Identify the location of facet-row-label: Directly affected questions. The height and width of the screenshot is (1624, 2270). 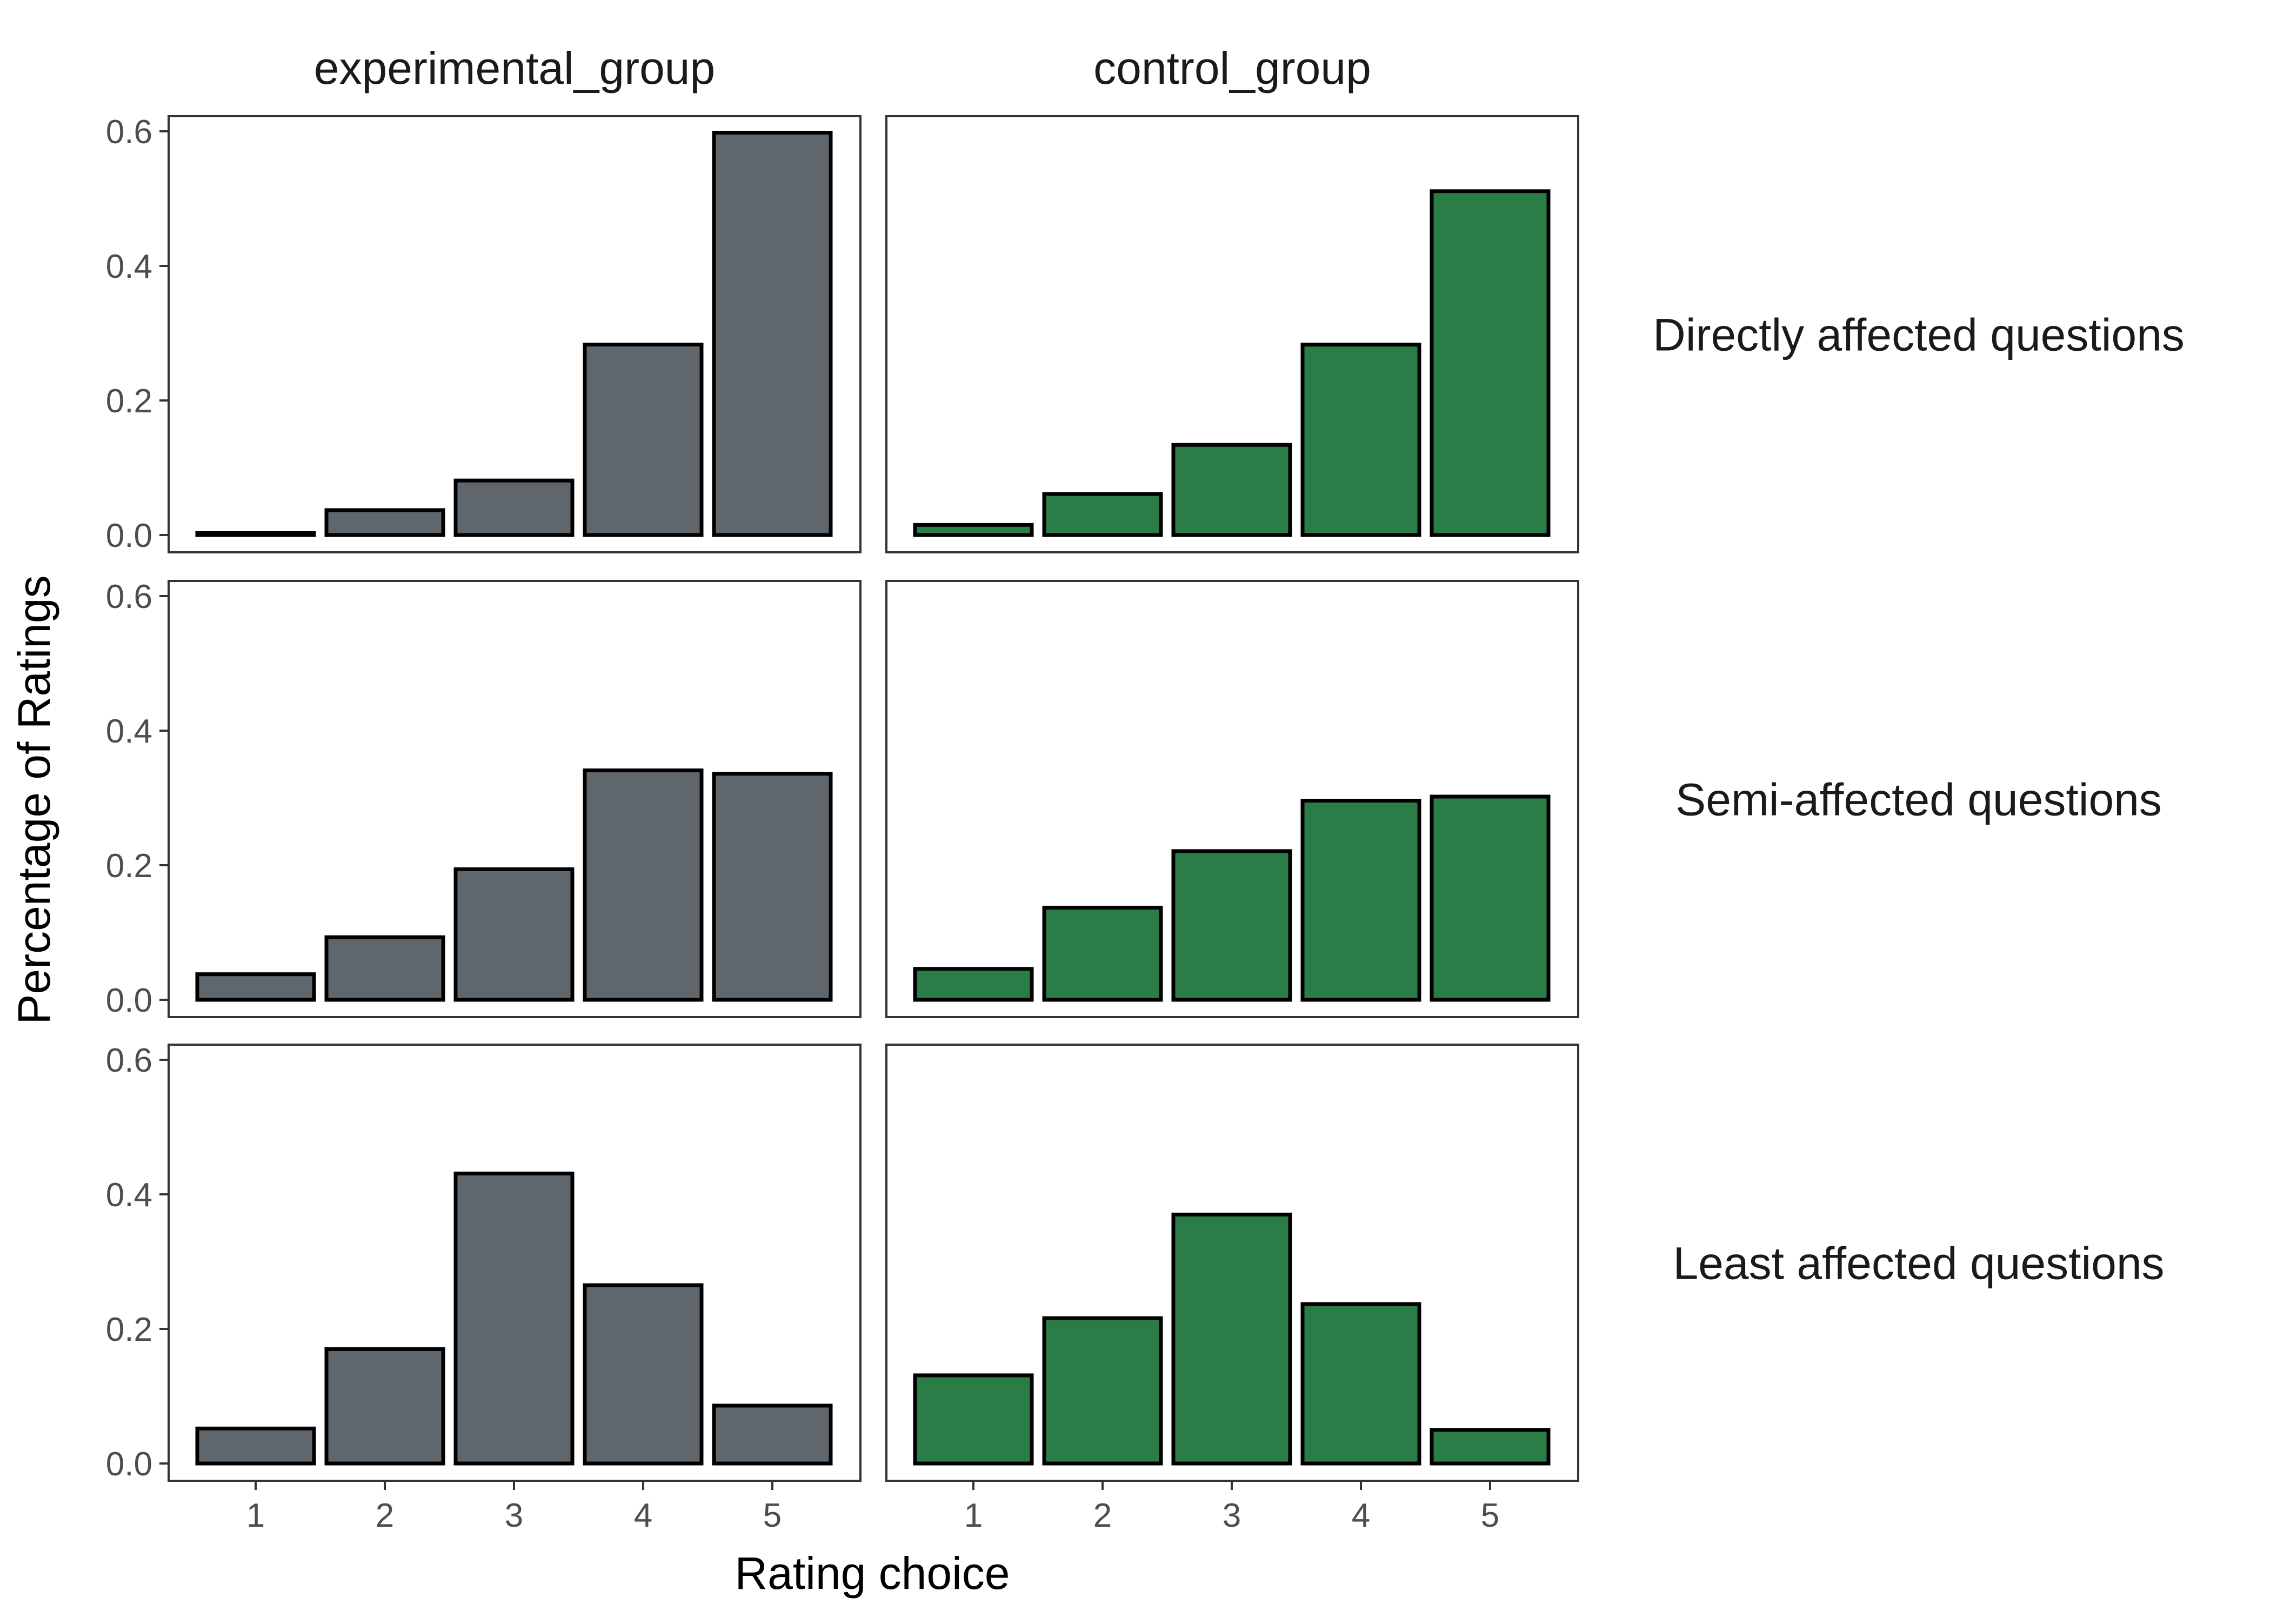
(1919, 335).